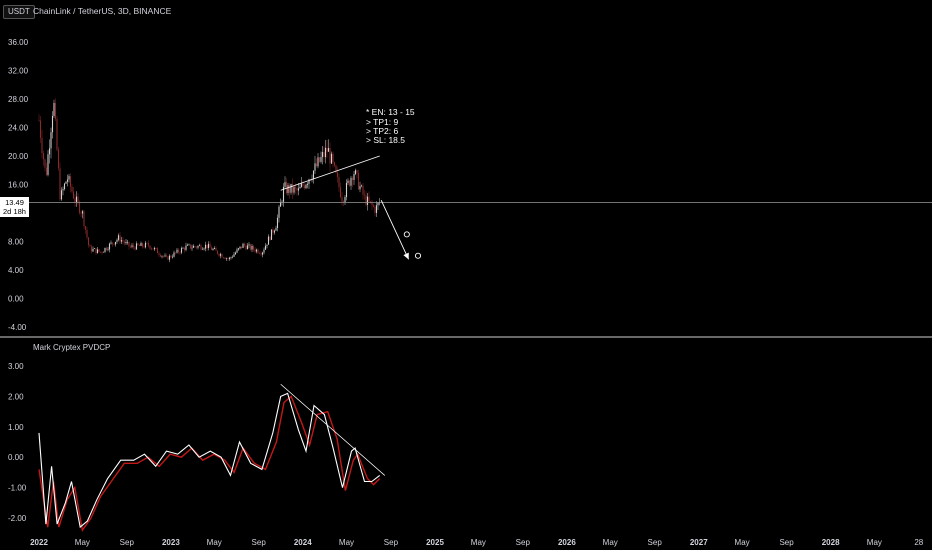 The width and height of the screenshot is (932, 550). What do you see at coordinates (16, 396) in the screenshot?
I see `indicator-y-tick: 2.00` at bounding box center [16, 396].